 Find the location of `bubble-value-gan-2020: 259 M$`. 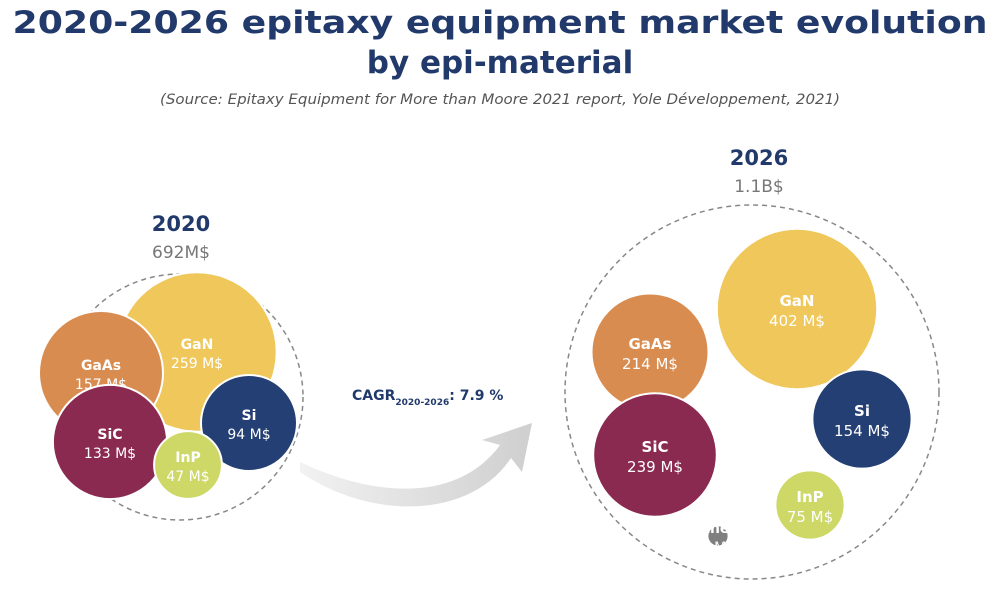

bubble-value-gan-2020: 259 M$ is located at coordinates (197, 364).